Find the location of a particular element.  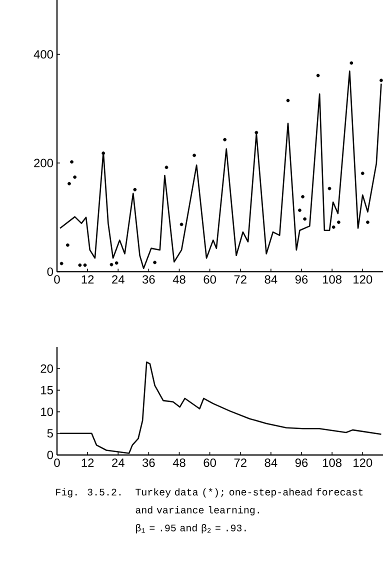

text: Turkey data (*); one-step-ahead forecast and variance learning. is located at coordinates (249, 502).